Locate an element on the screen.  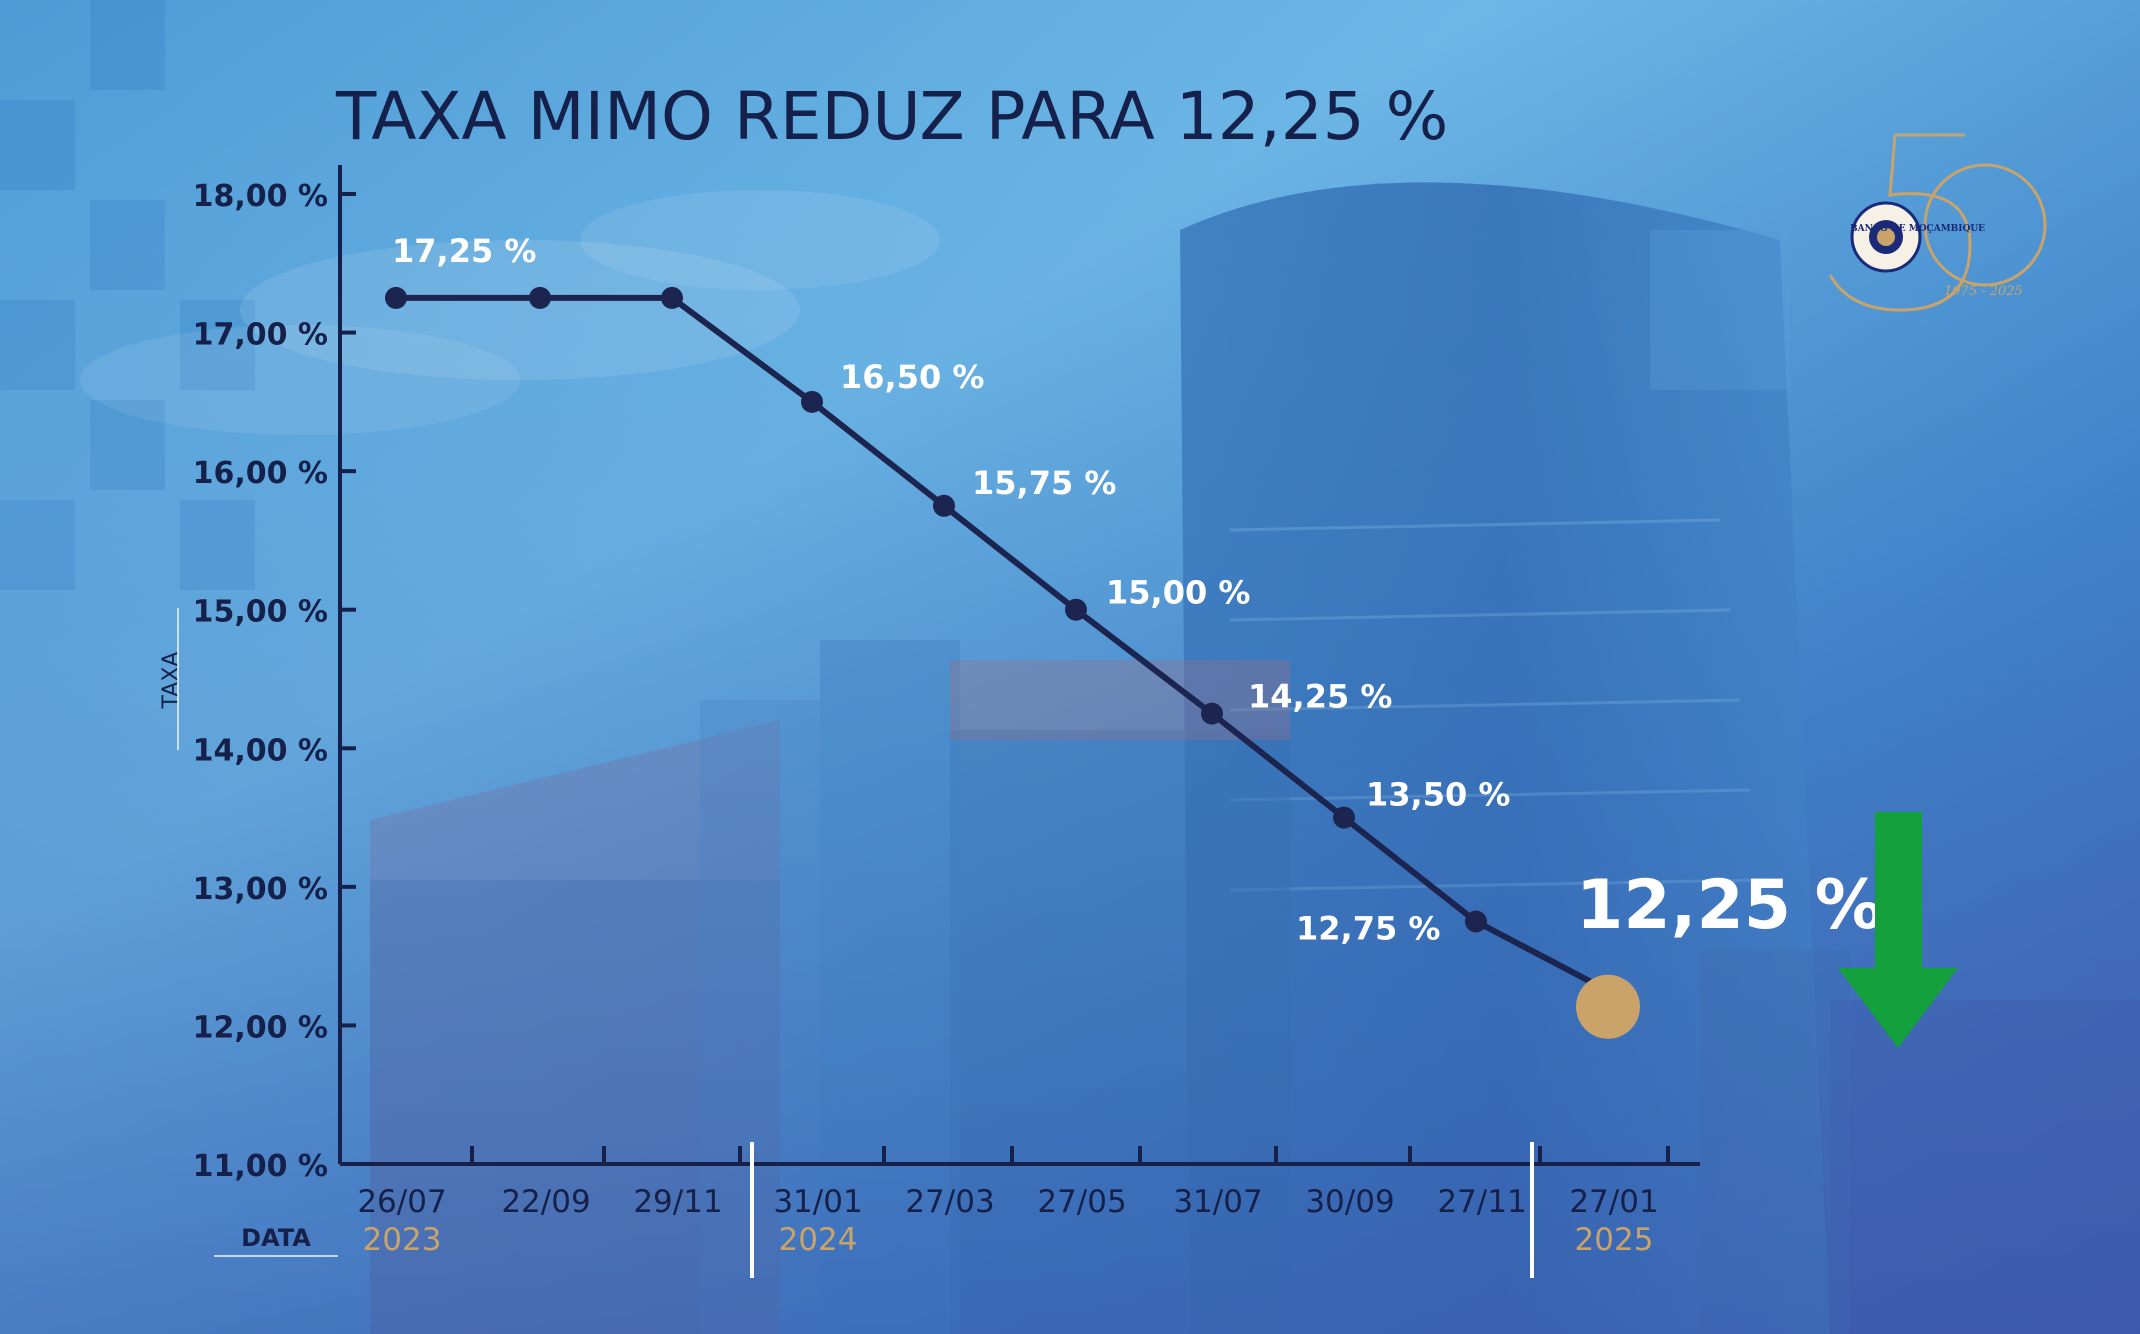
data-label: 13,50 % is located at coordinates (1438, 795).